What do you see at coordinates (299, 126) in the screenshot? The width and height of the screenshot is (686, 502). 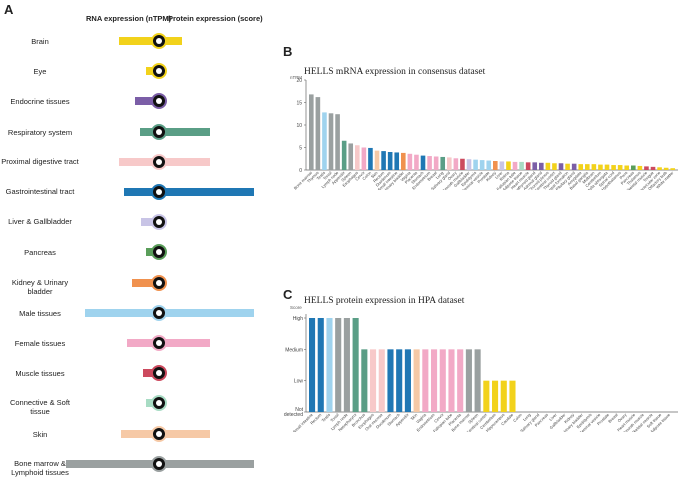 I see `y-tick-label: 10` at bounding box center [299, 126].